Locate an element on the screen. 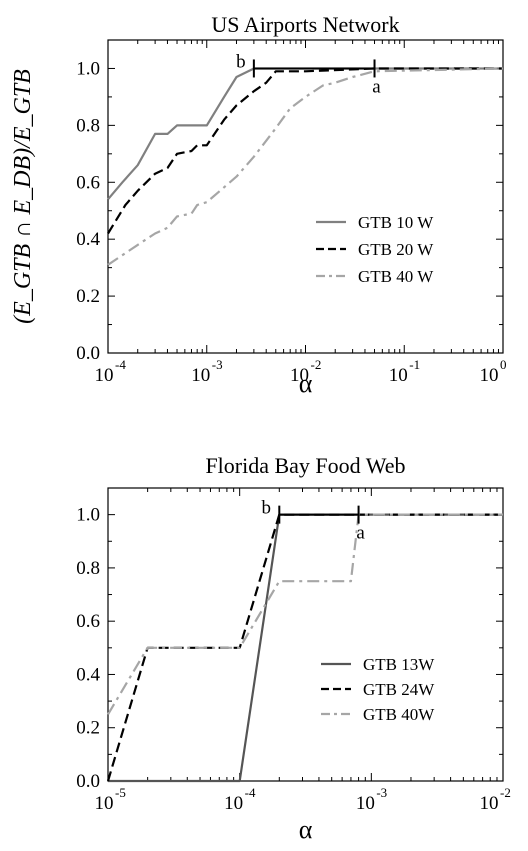 The width and height of the screenshot is (528, 851). legend-entry-2: GTB 40W is located at coordinates (399, 714).